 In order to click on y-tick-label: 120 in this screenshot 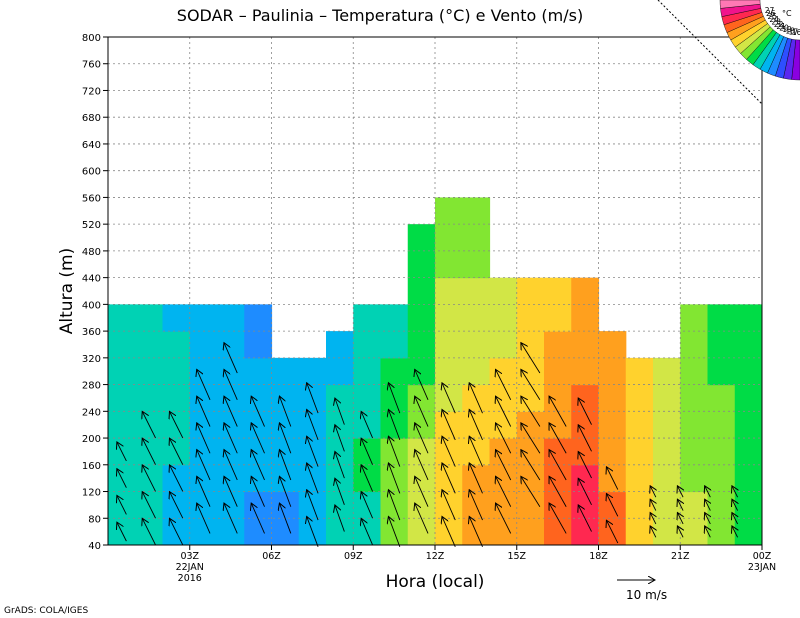, I will do `click(91, 493)`.